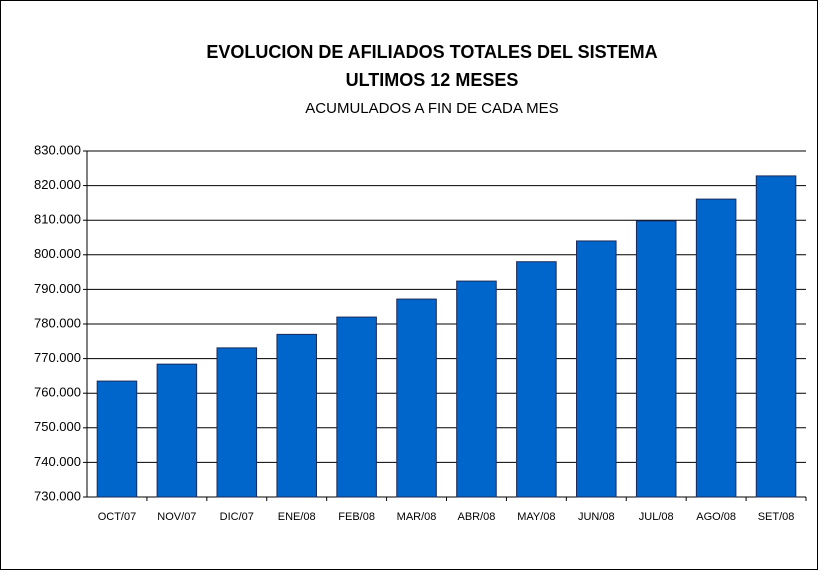  Describe the element at coordinates (57, 426) in the screenshot. I see `y-tick-label: 750.000` at that location.